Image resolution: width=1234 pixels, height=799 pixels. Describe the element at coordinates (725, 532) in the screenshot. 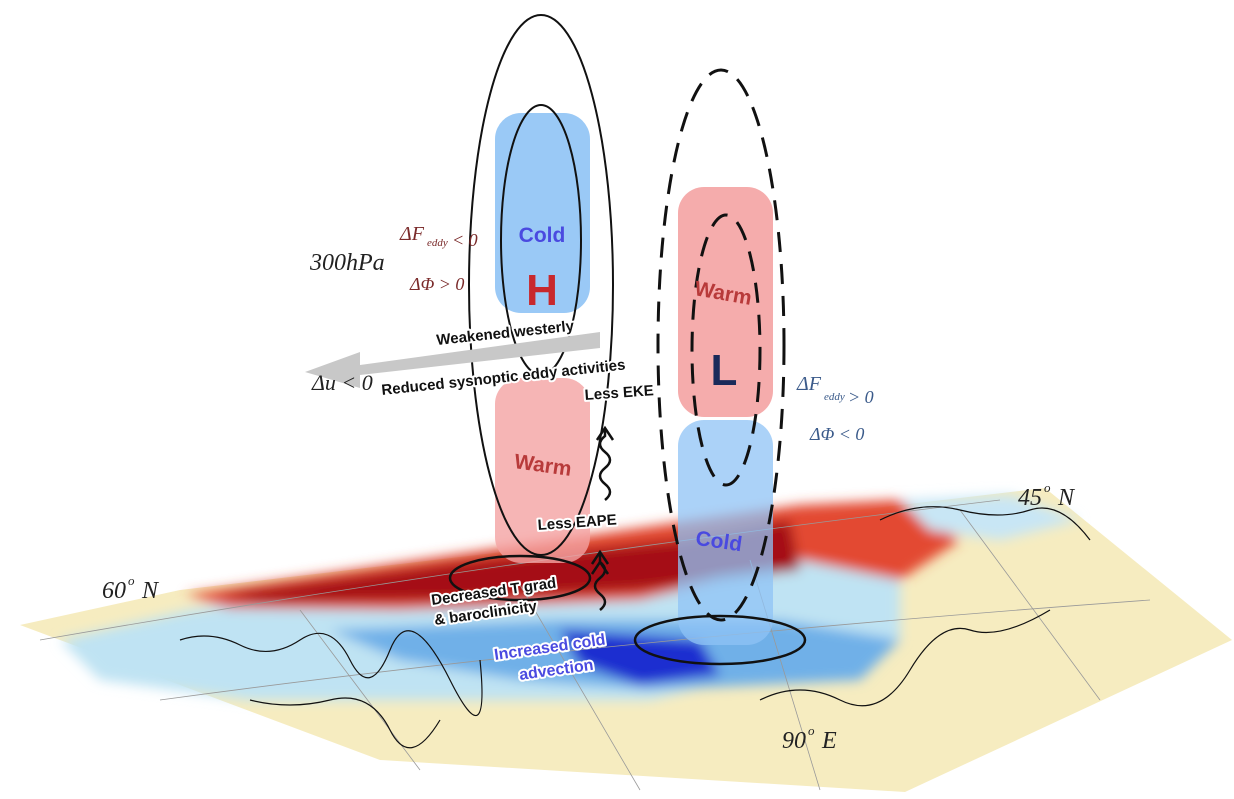

I see `cold-box-lower-right` at that location.